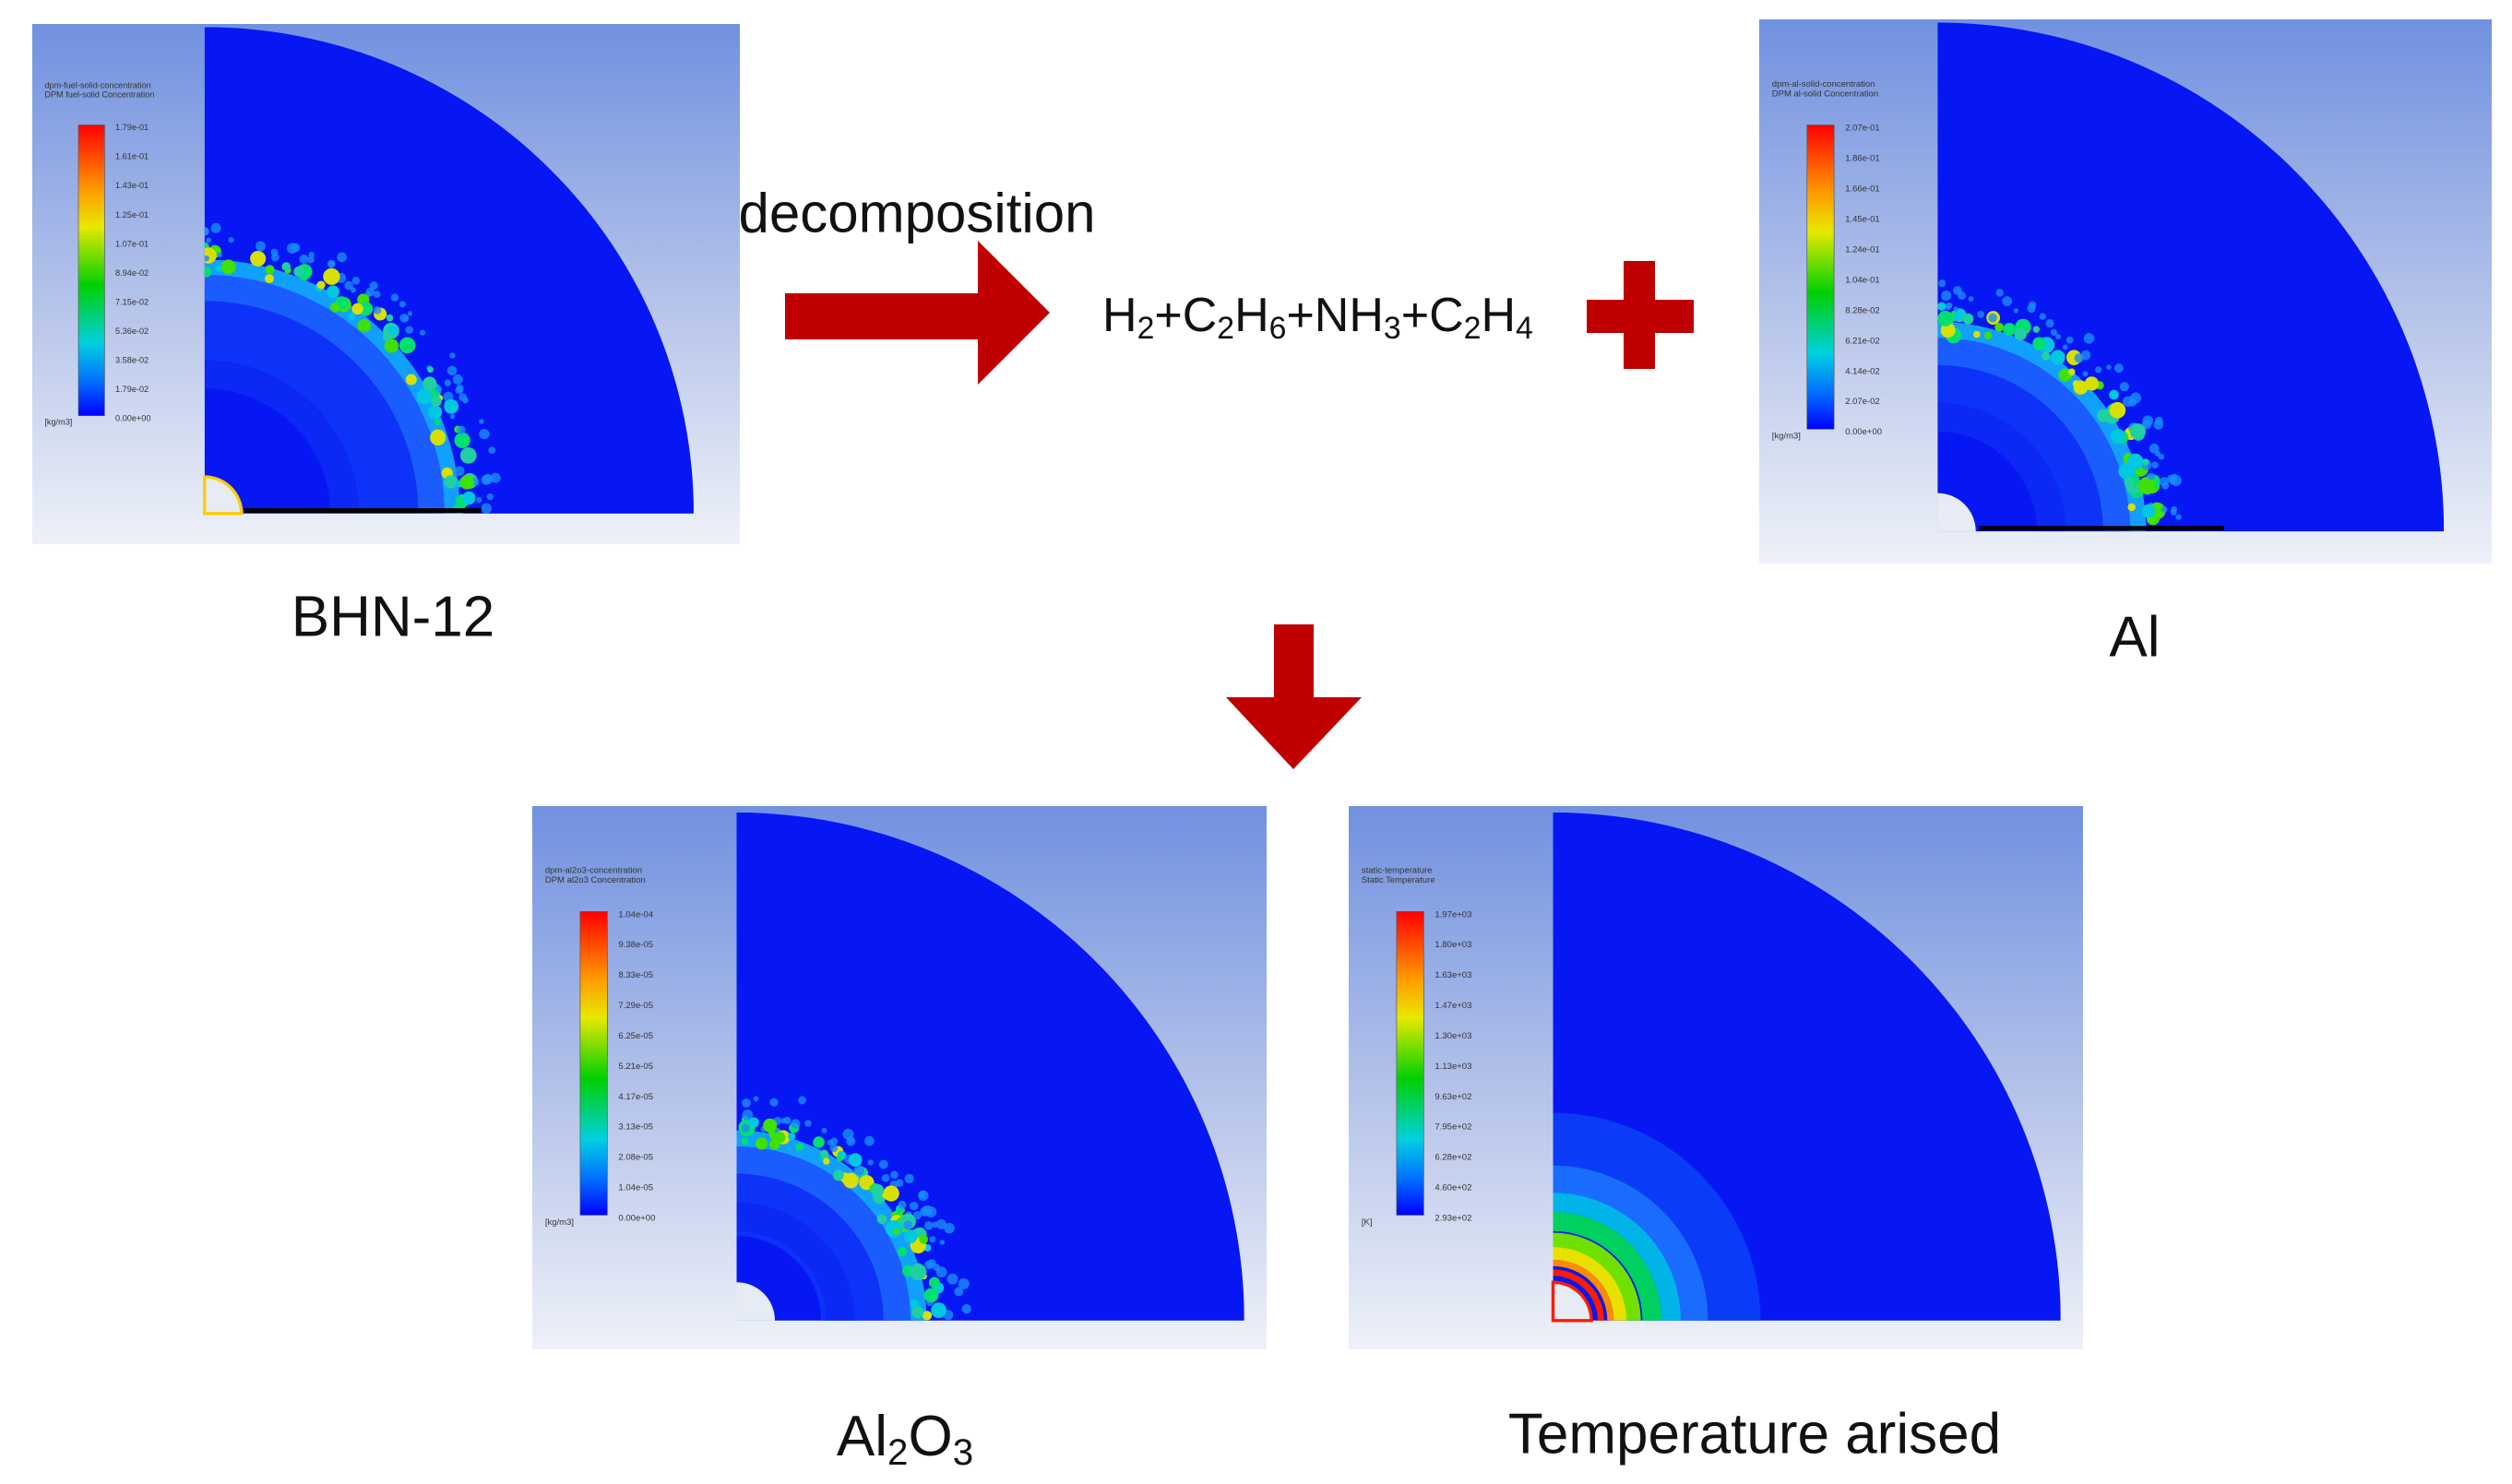 This screenshot has width=2512, height=1484. What do you see at coordinates (593, 871) in the screenshot?
I see `legend-title: dpm-al2o3-concentration` at bounding box center [593, 871].